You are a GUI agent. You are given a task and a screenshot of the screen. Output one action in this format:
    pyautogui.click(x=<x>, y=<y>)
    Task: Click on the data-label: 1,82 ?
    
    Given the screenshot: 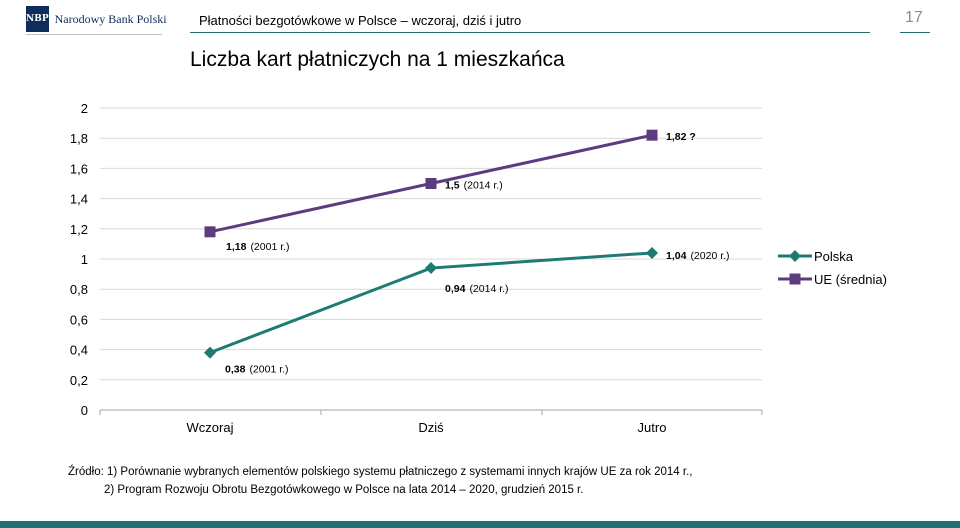 What is the action you would take?
    pyautogui.click(x=681, y=137)
    